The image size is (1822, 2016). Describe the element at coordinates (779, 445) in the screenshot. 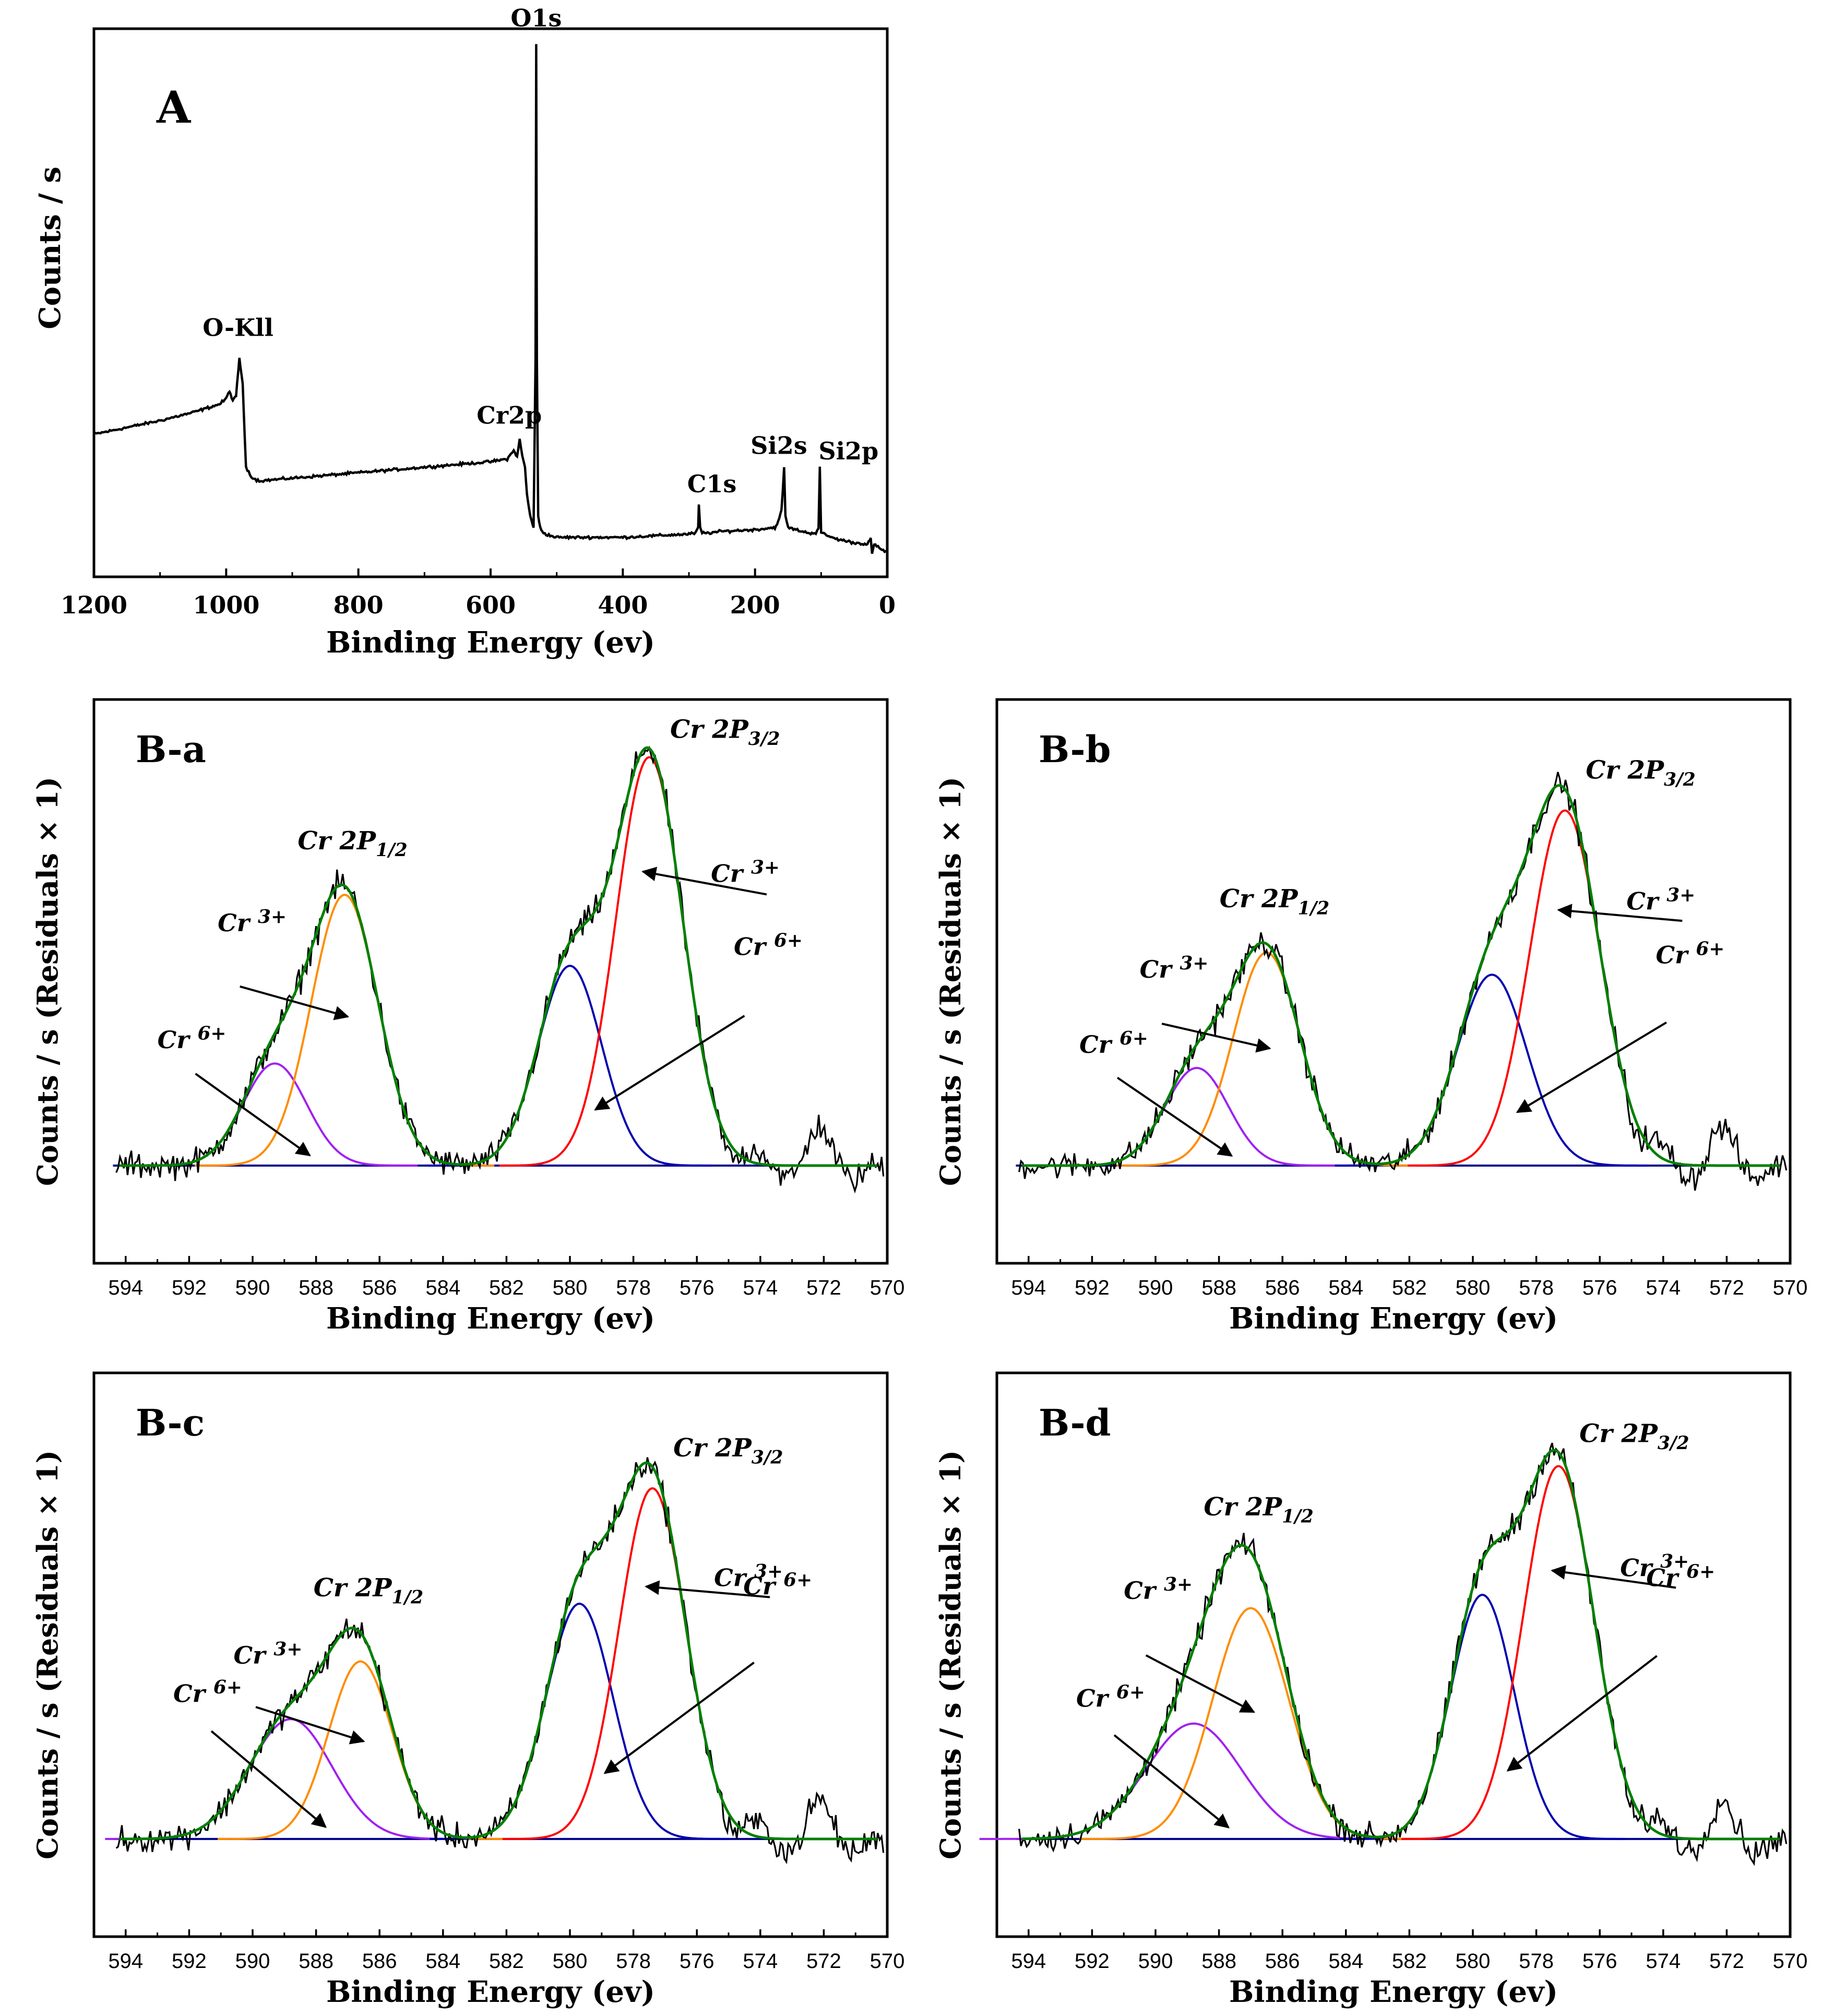

I see `peak-label-si2s: Si2s` at that location.